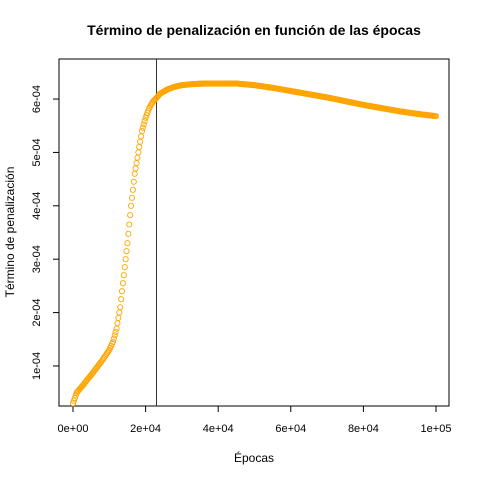 This screenshot has height=480, width=480. I want to click on y-tick-label: 6e-04, so click(37, 99).